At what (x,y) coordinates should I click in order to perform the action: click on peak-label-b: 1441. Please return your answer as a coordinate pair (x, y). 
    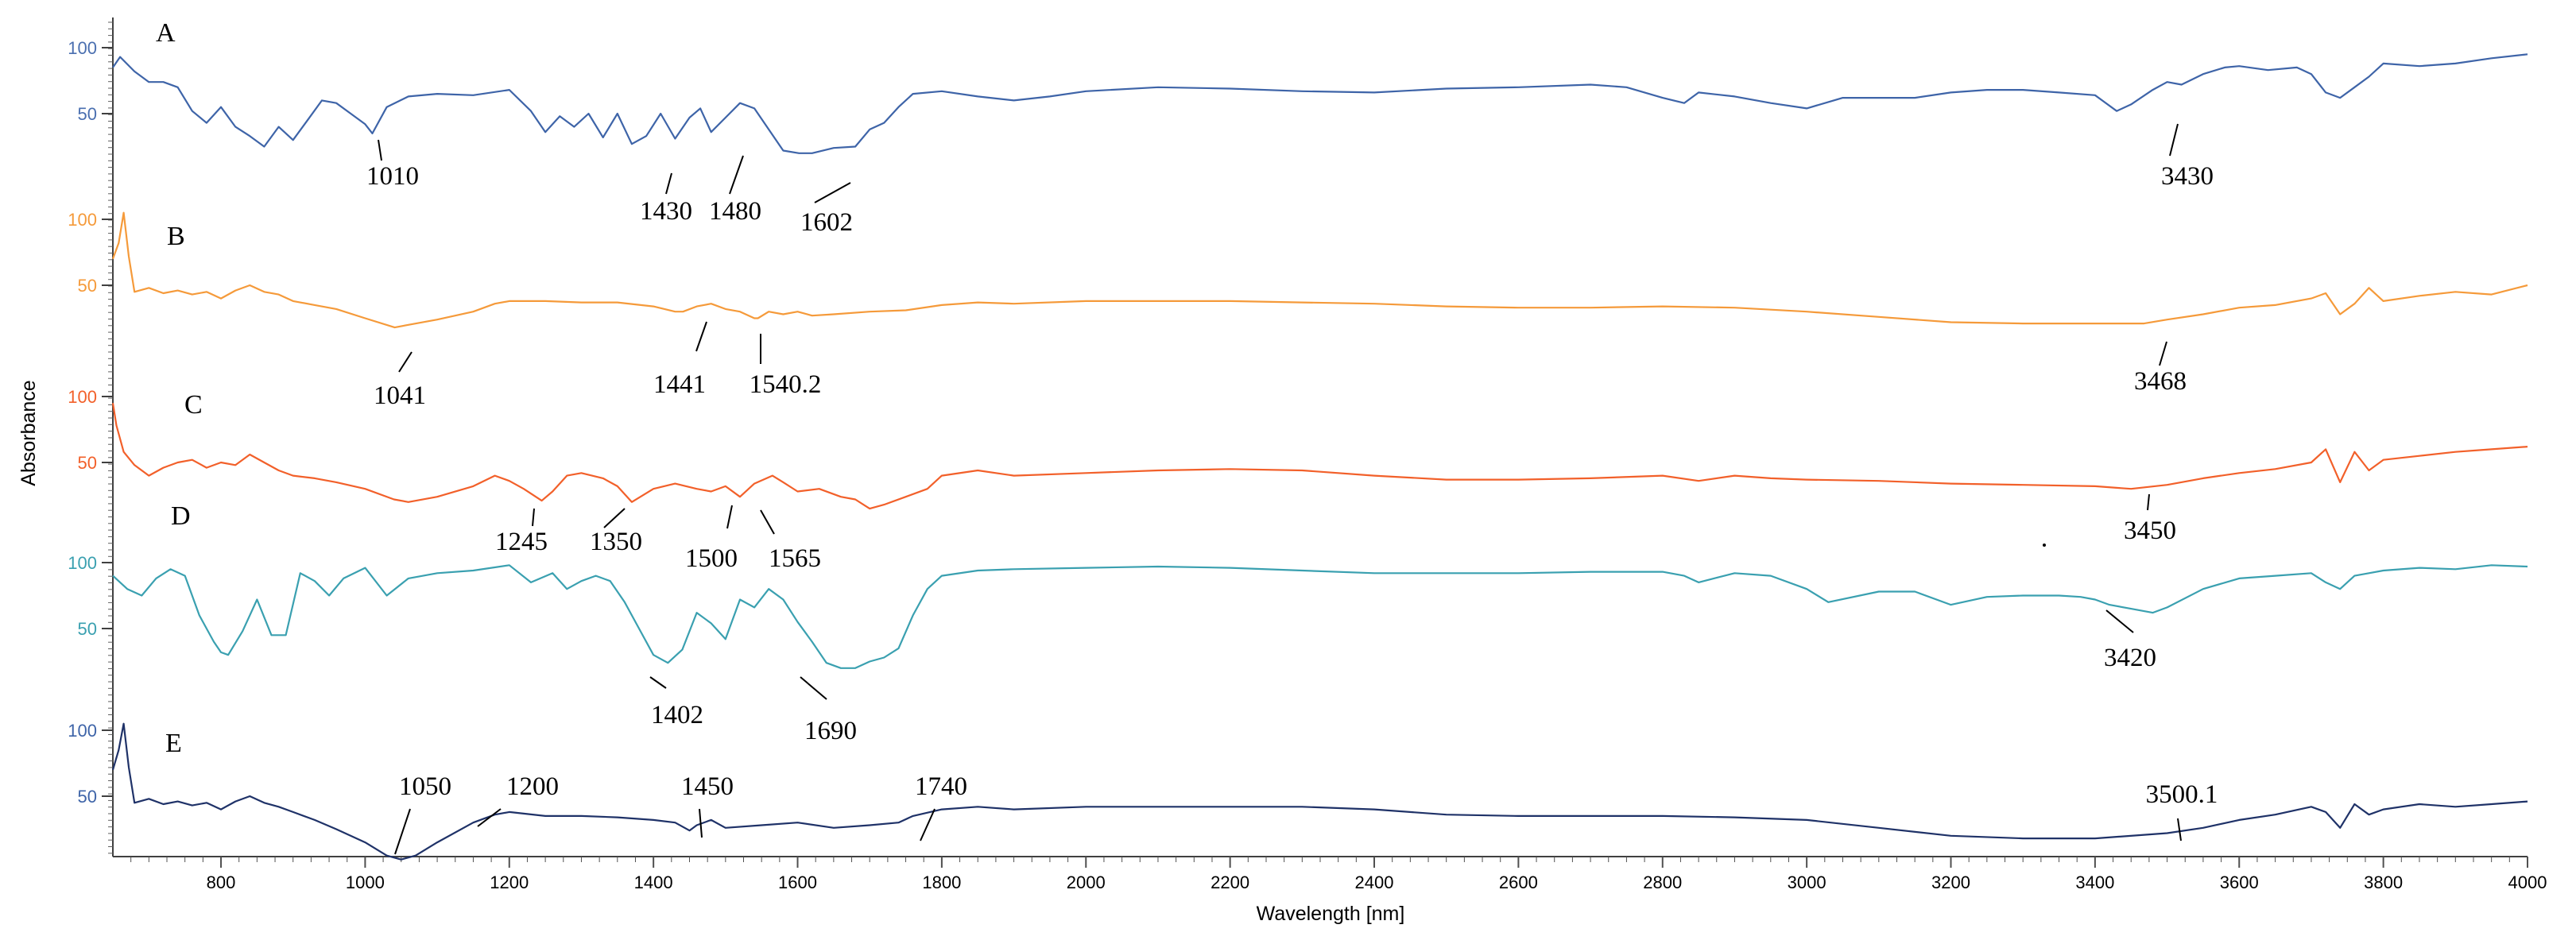
    Looking at the image, I should click on (679, 384).